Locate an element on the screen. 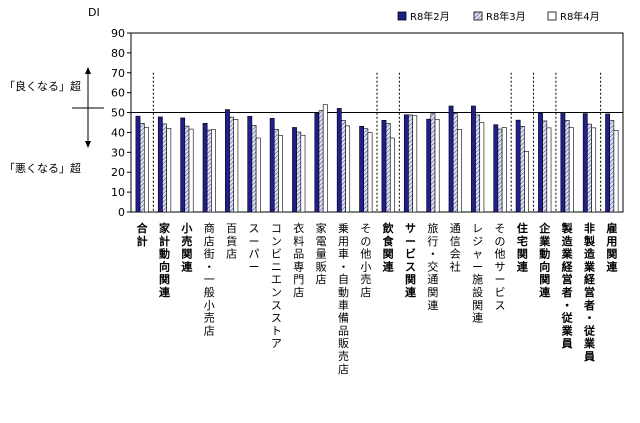 Image resolution: width=640 pixels, height=423 pixels. category-label: 商店街・一般小売店 is located at coordinates (209, 279).